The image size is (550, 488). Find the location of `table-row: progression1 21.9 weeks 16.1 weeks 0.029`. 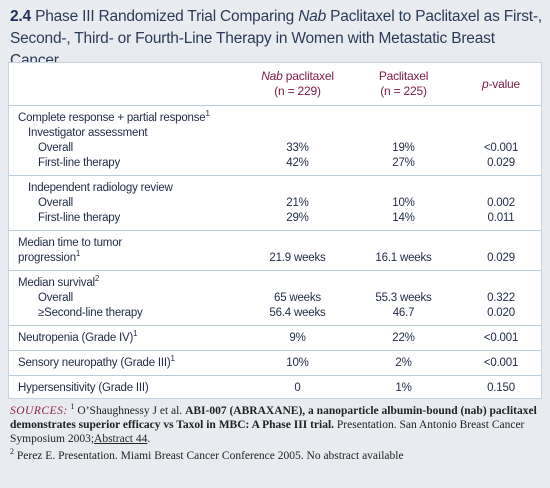

table-row: progression1 21.9 weeks 16.1 weeks 0.029 is located at coordinates (275, 260).